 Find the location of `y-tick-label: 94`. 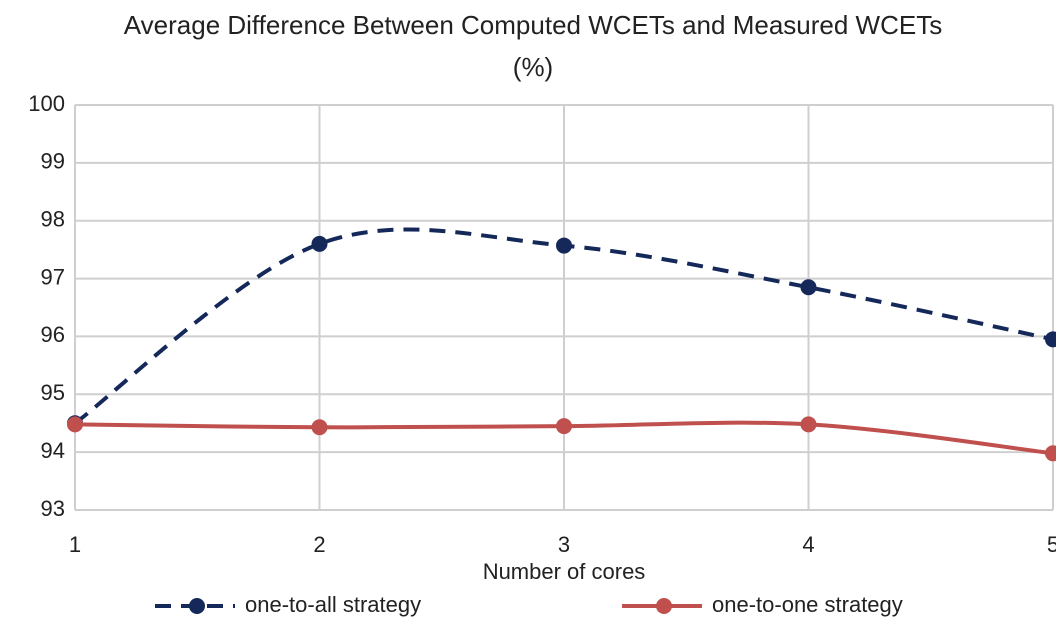

y-tick-label: 94 is located at coordinates (53, 450).